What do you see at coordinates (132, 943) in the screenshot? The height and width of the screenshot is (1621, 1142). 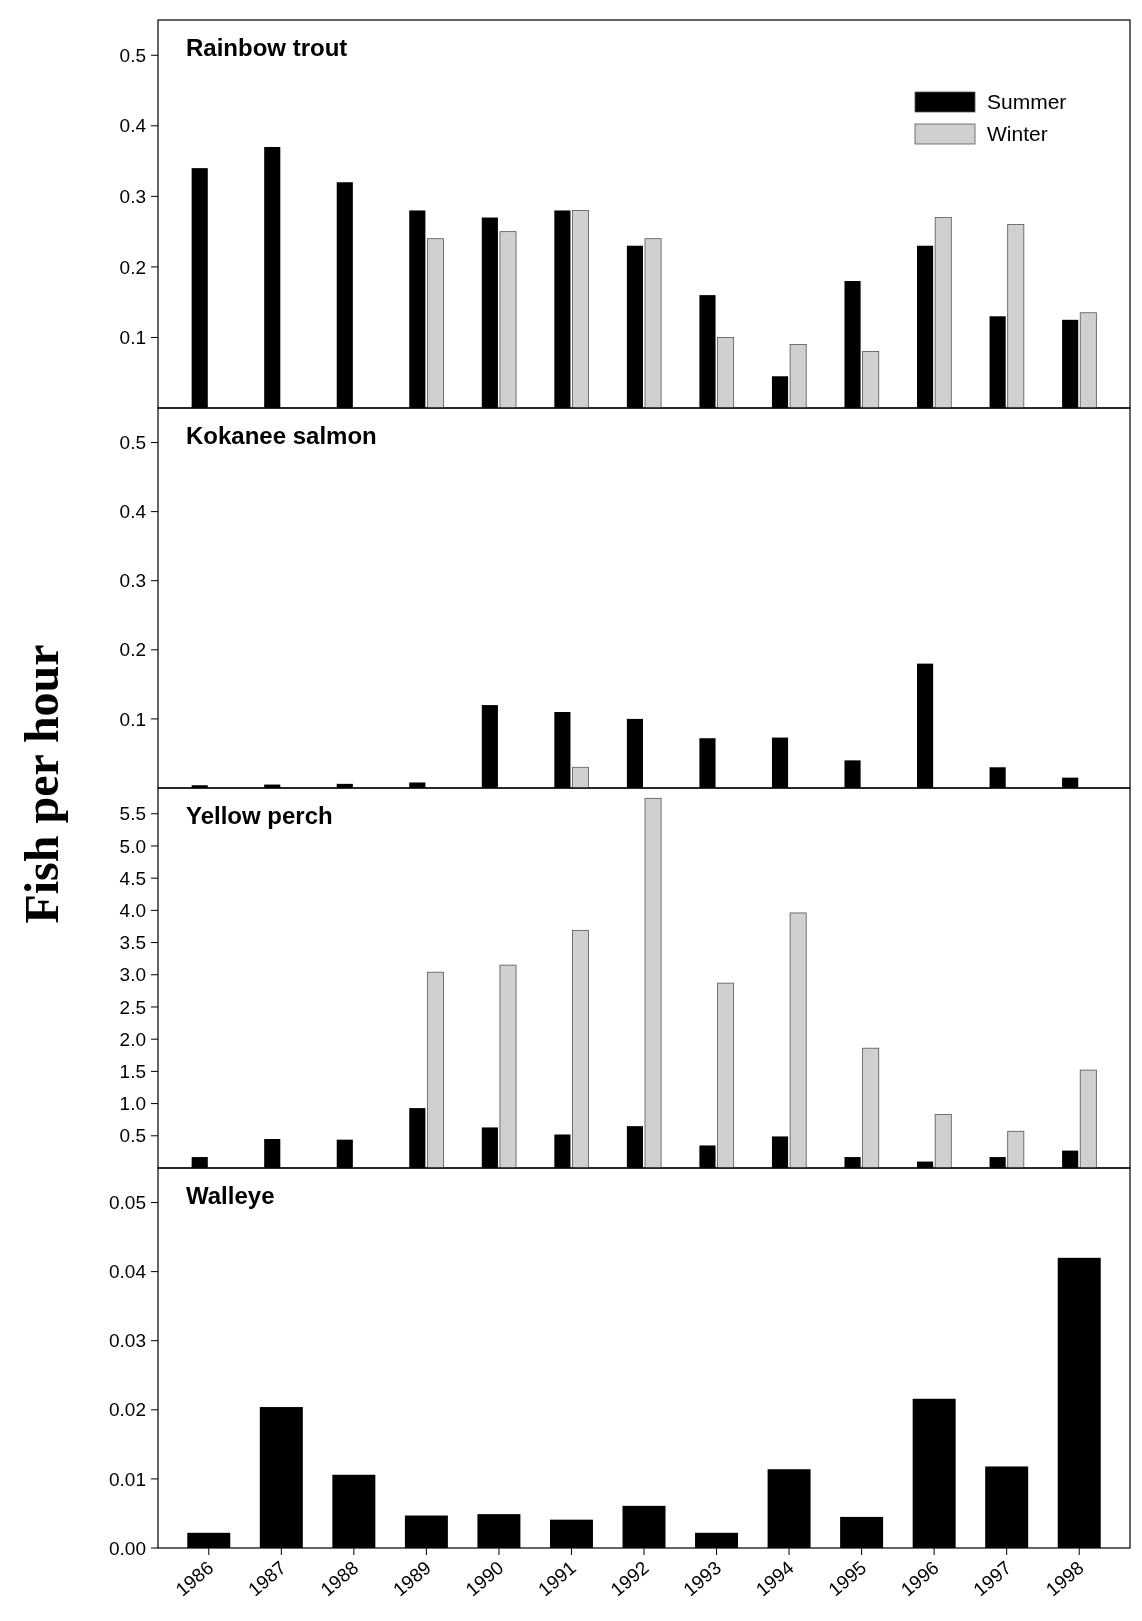 I see `y-tick-label: 3.5` at bounding box center [132, 943].